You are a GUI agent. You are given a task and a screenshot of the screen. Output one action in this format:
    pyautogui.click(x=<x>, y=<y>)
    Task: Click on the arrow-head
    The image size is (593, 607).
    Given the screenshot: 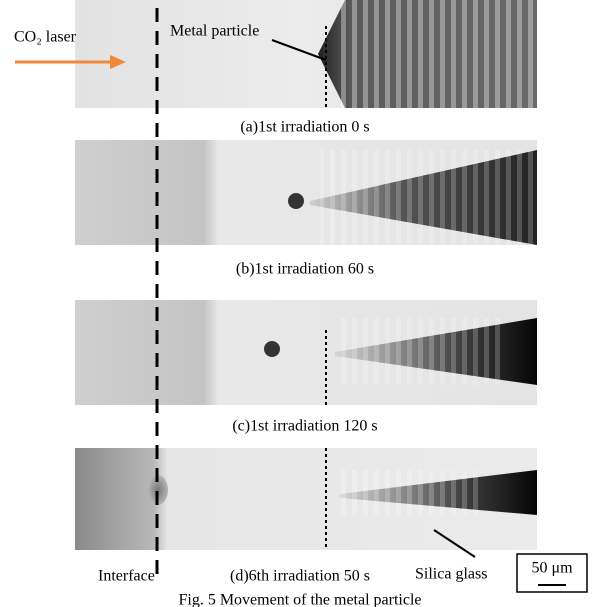 What is the action you would take?
    pyautogui.click(x=118, y=62)
    